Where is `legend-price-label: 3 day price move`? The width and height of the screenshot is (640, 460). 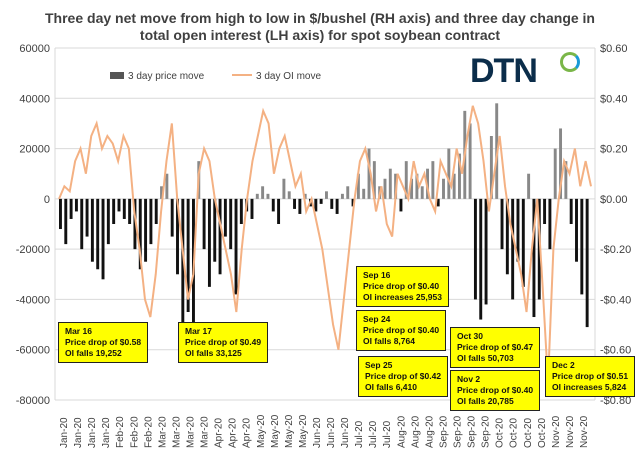
legend-price-label: 3 day price move is located at coordinates (166, 76).